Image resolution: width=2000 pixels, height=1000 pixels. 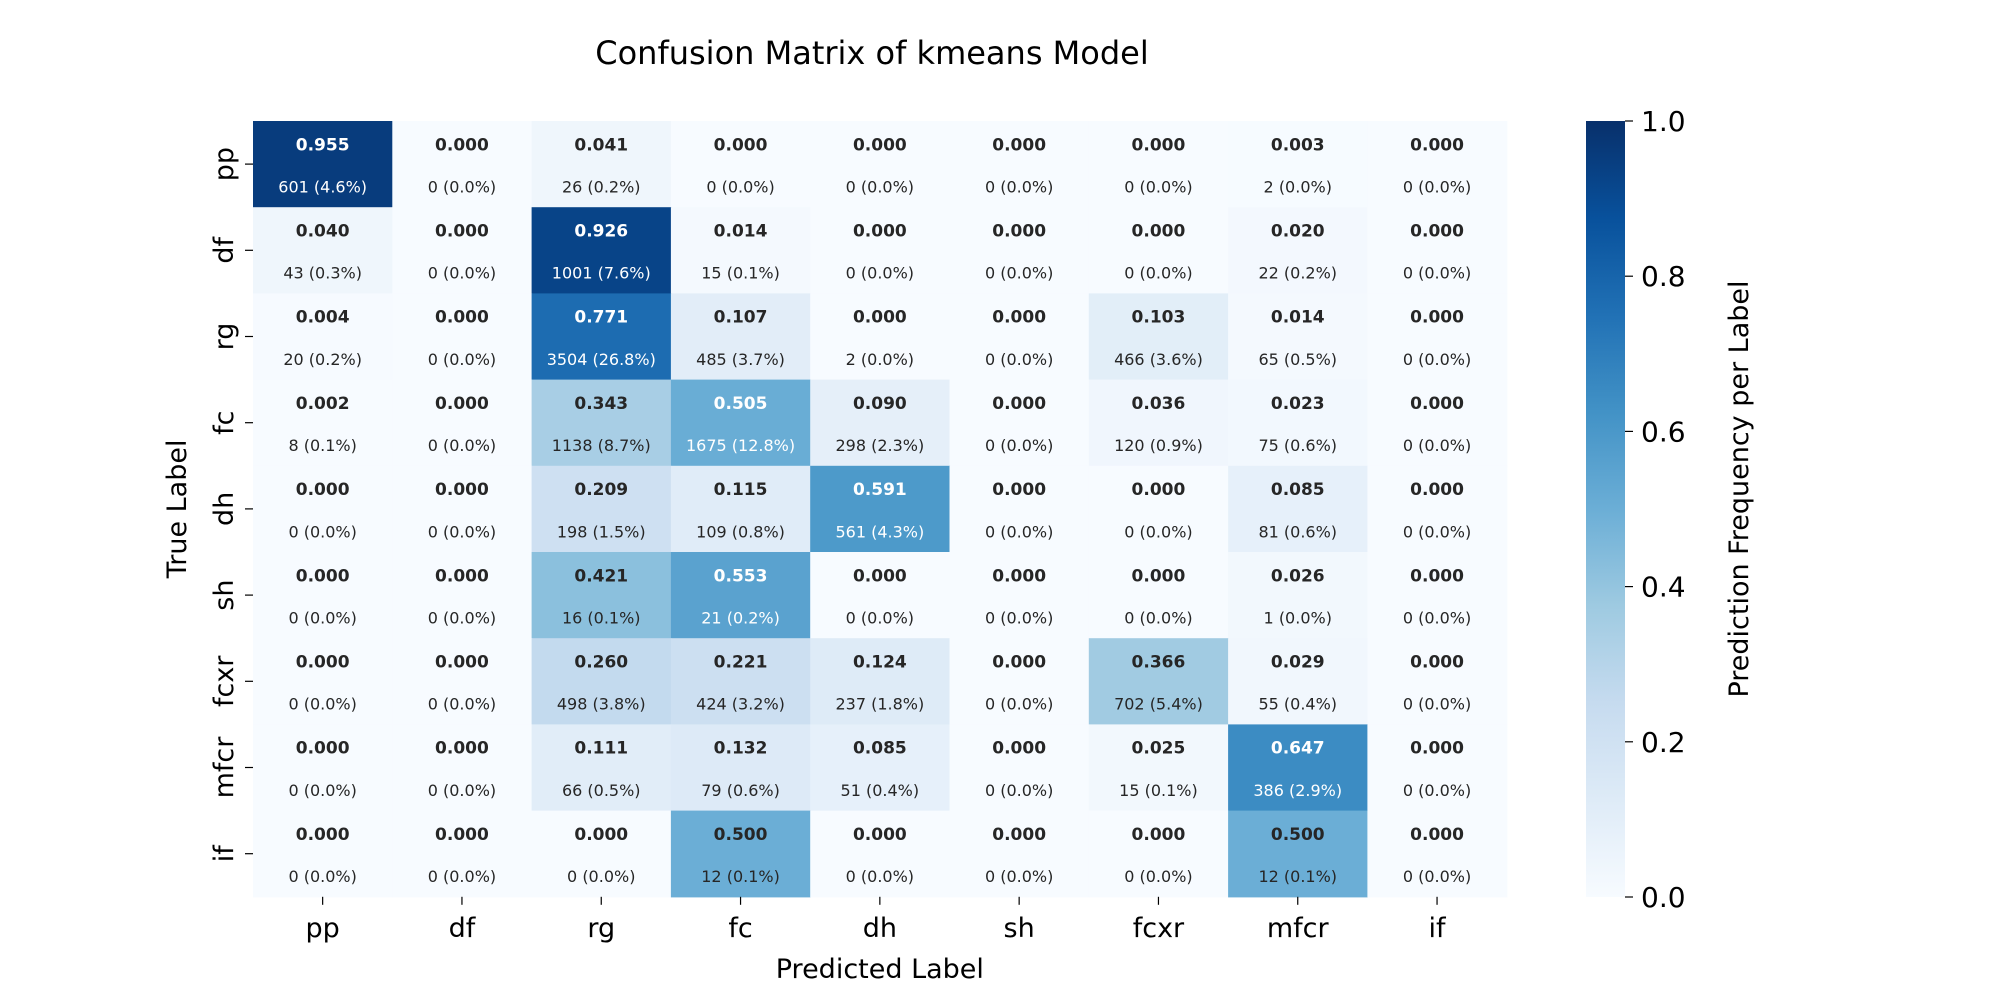 What do you see at coordinates (1438, 928) in the screenshot?
I see `x-tick-label: if` at bounding box center [1438, 928].